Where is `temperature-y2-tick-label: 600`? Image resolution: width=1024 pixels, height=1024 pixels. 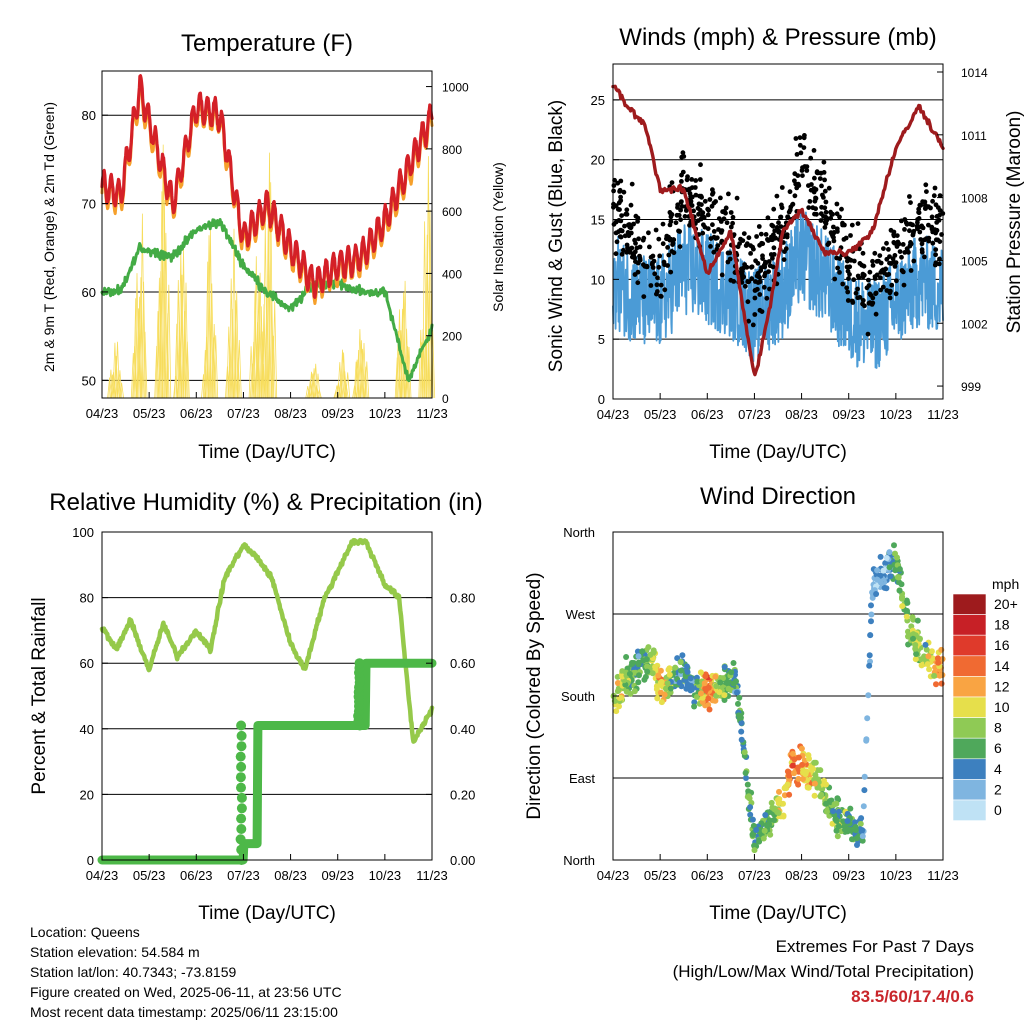 temperature-y2-tick-label: 600 is located at coordinates (452, 212).